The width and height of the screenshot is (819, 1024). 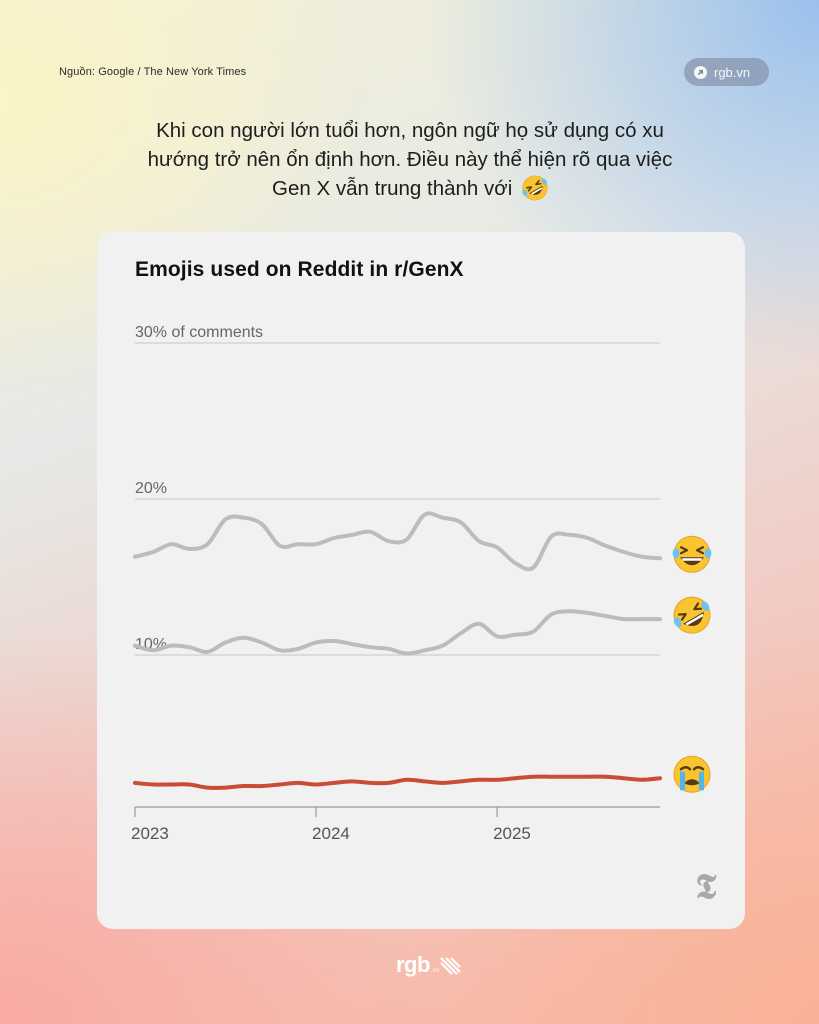 I want to click on series-line-loudly-crying-face, so click(x=397, y=782).